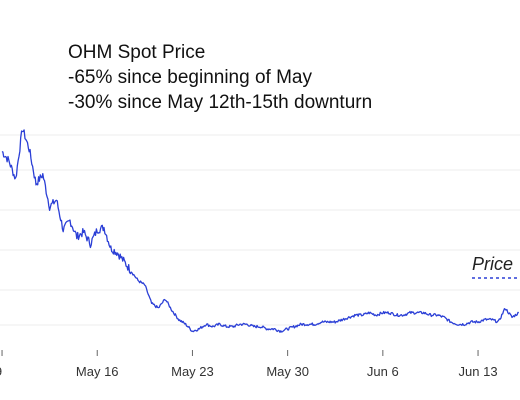 The width and height of the screenshot is (520, 400). I want to click on annotation-line-1: OHM Spot Price, so click(136, 52).